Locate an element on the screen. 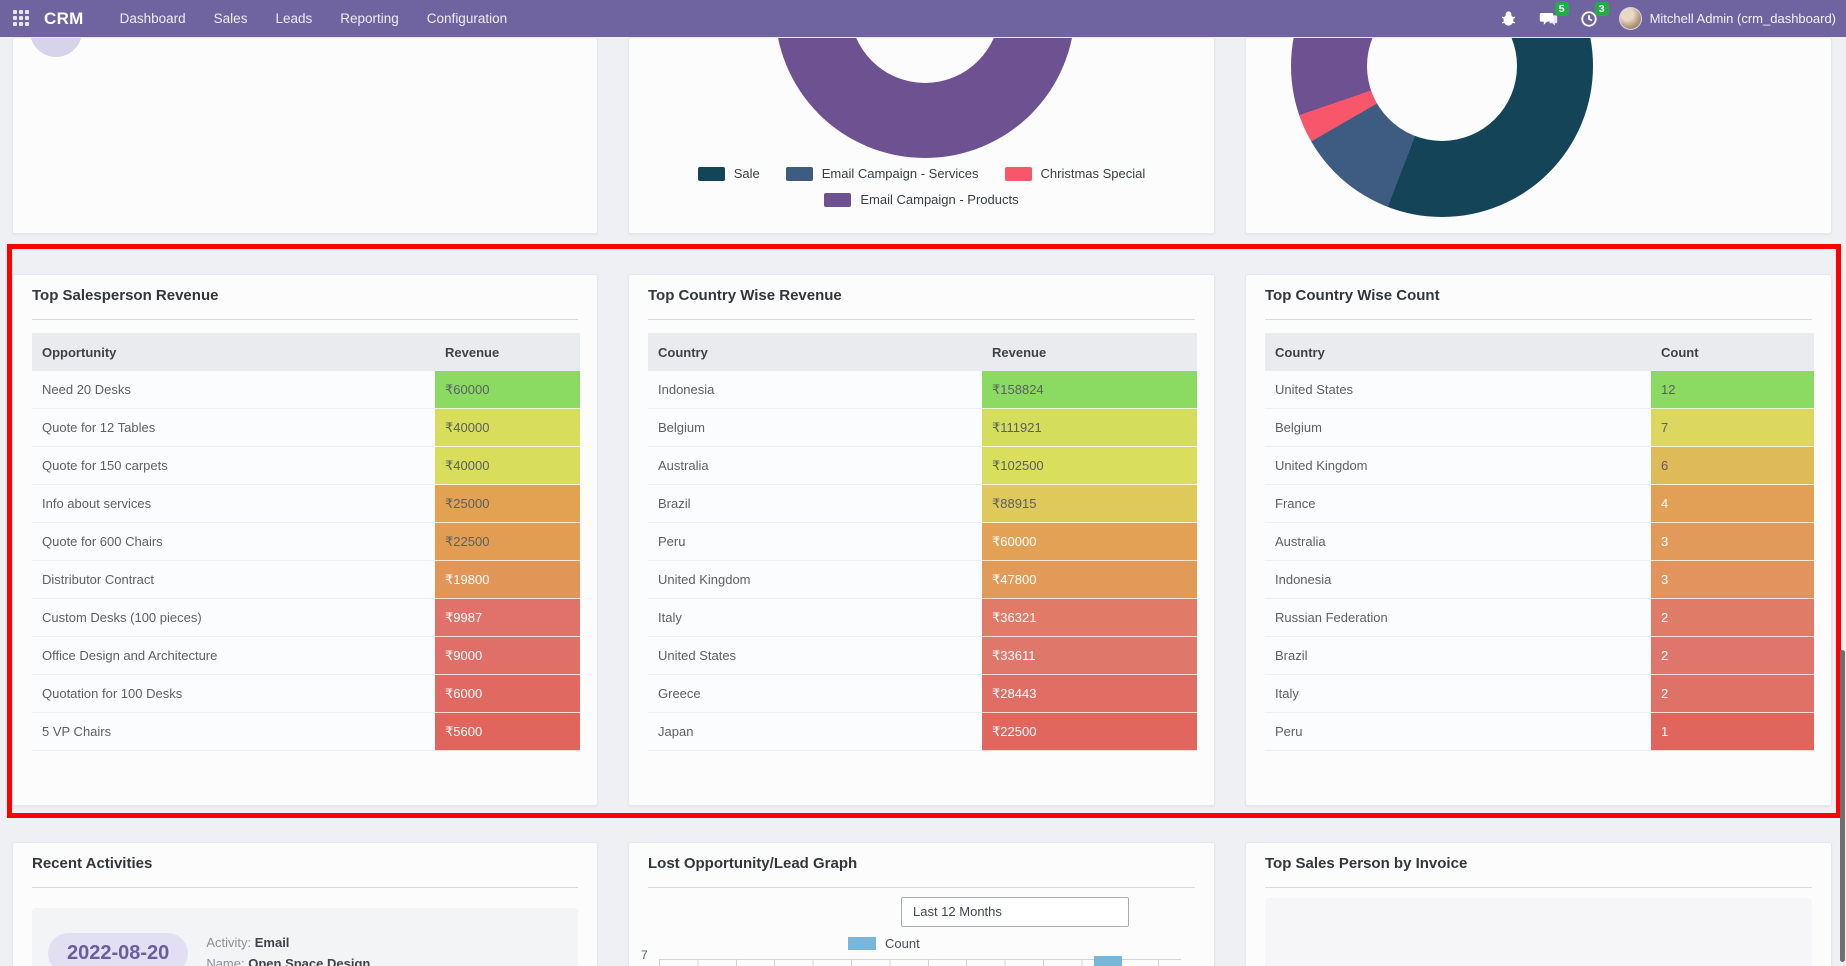 Image resolution: width=1846 pixels, height=966 pixels. row-label: Quote for 12 Tables is located at coordinates (233, 428).